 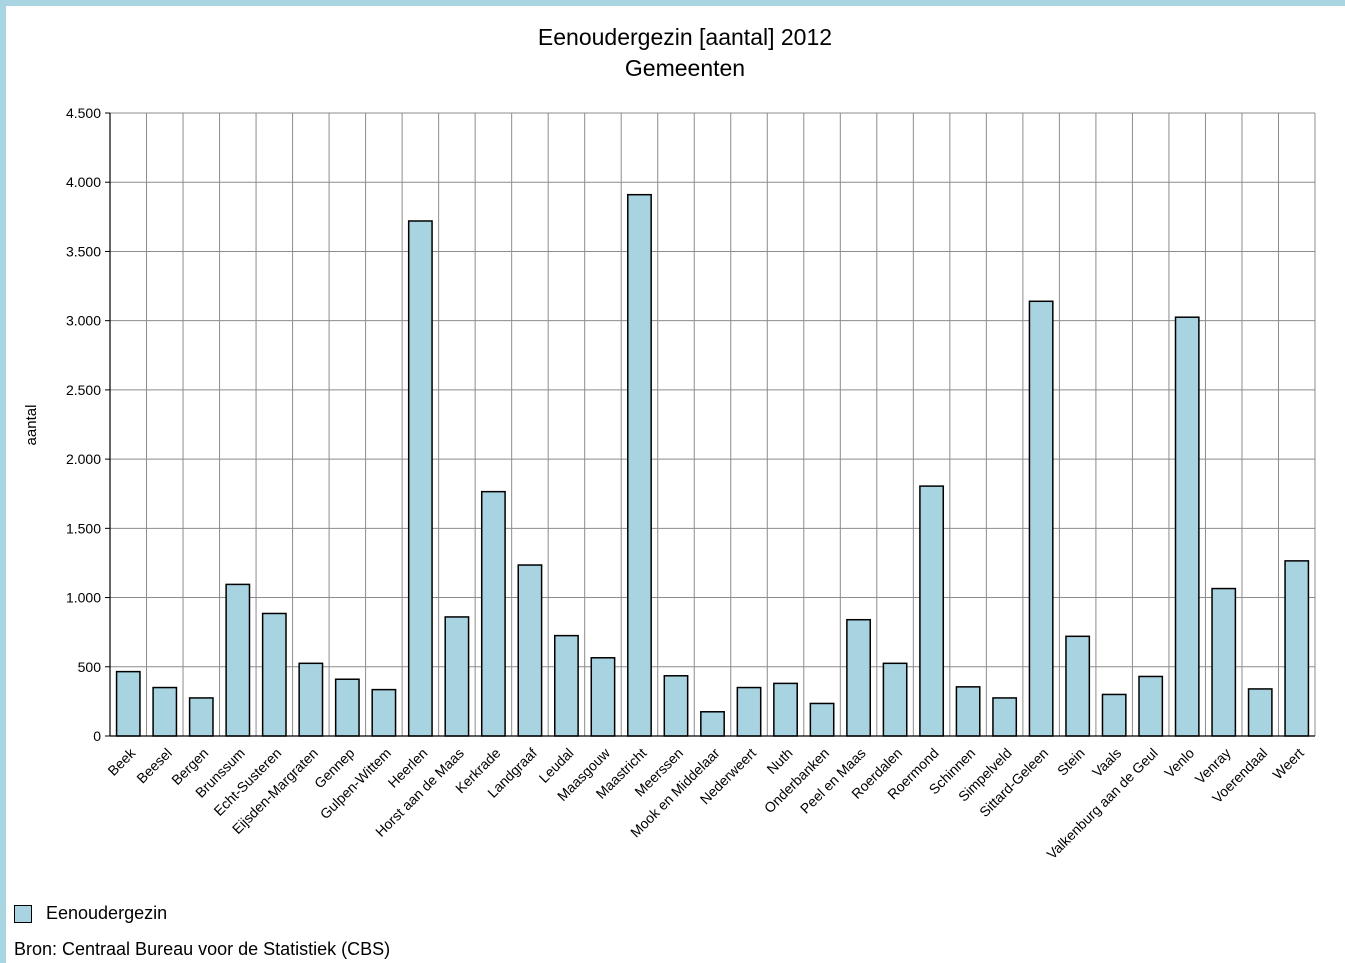 What do you see at coordinates (1005, 717) in the screenshot?
I see `bar-simpelveld` at bounding box center [1005, 717].